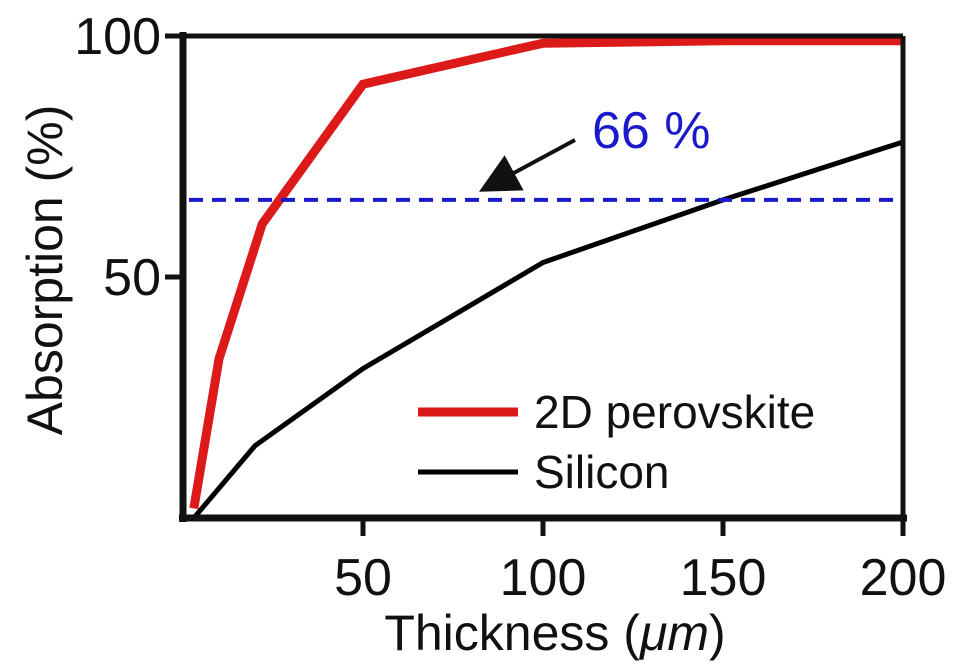 The image size is (961, 669). Describe the element at coordinates (117, 37) in the screenshot. I see `y-tick-label: 100` at that location.